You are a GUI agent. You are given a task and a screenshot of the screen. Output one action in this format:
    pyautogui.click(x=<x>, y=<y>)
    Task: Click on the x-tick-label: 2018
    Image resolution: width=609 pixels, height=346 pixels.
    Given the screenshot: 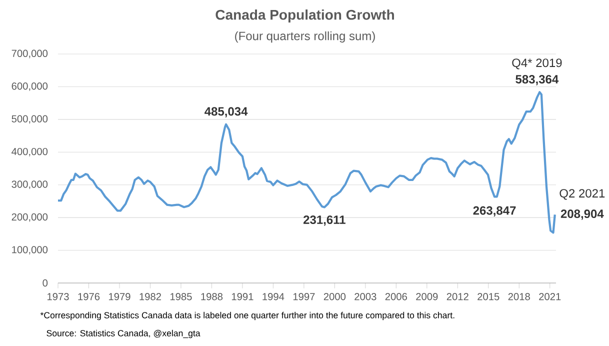 What is the action you would take?
    pyautogui.click(x=519, y=296)
    